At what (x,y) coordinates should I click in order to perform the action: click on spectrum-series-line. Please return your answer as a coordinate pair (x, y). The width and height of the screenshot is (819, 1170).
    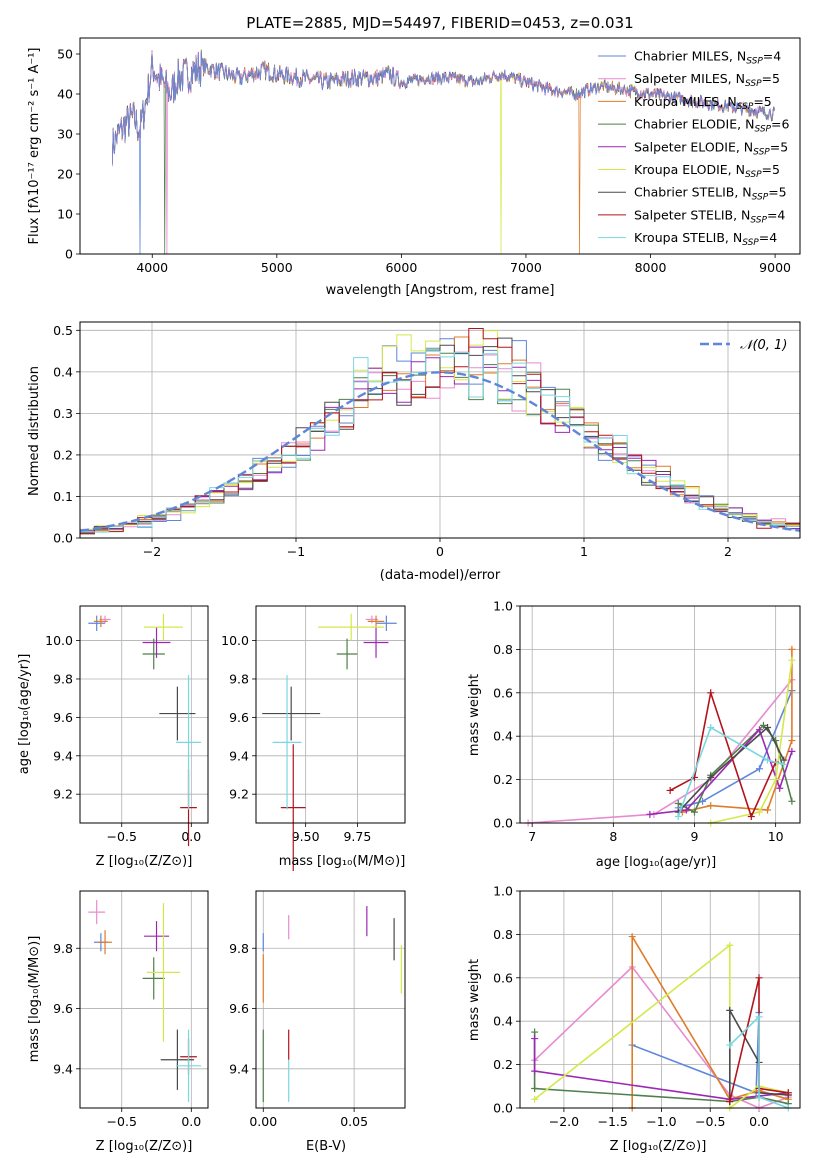
    Looking at the image, I should click on (443, 152).